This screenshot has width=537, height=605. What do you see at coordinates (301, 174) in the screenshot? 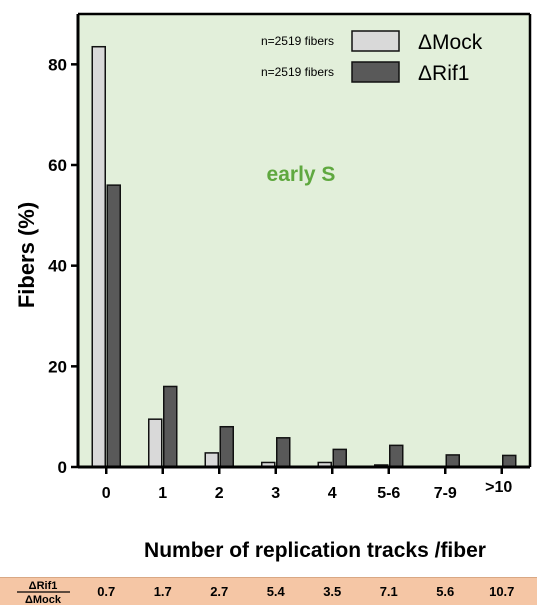
I see `annotation-early-s: early S` at bounding box center [301, 174].